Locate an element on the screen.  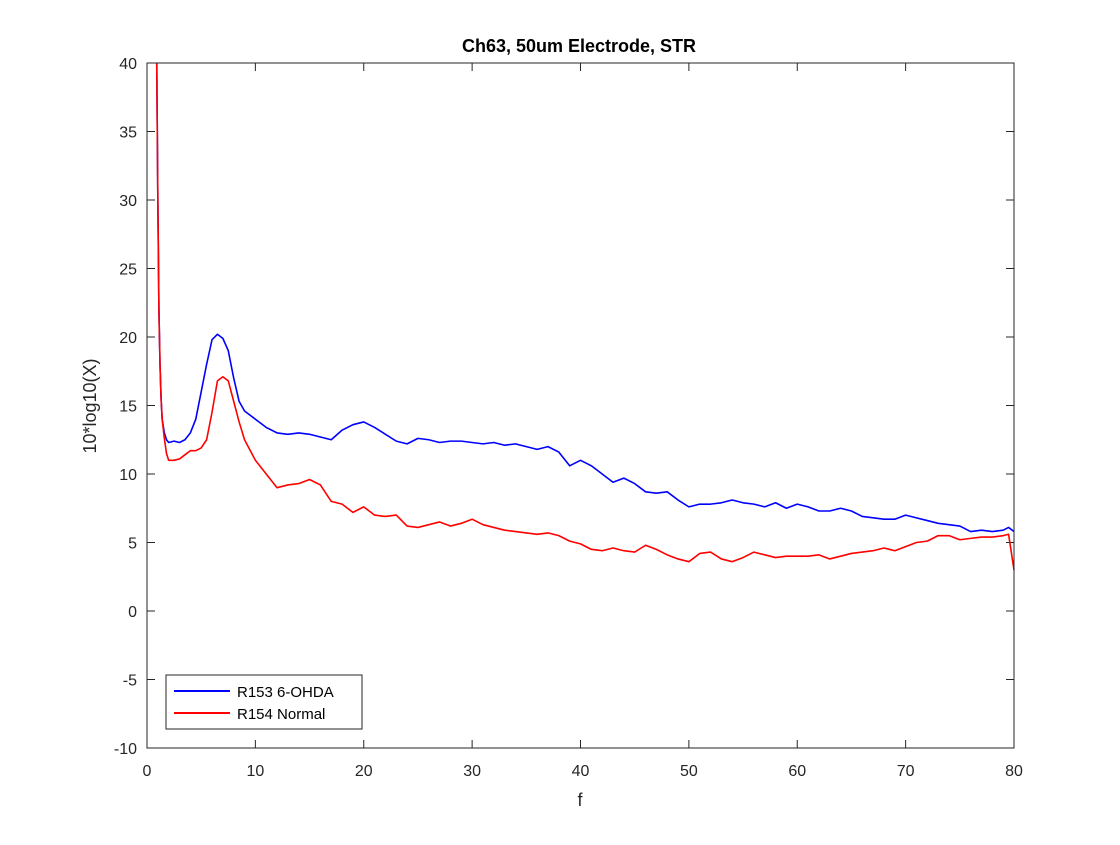
y-tick-label: 0 is located at coordinates (132, 612).